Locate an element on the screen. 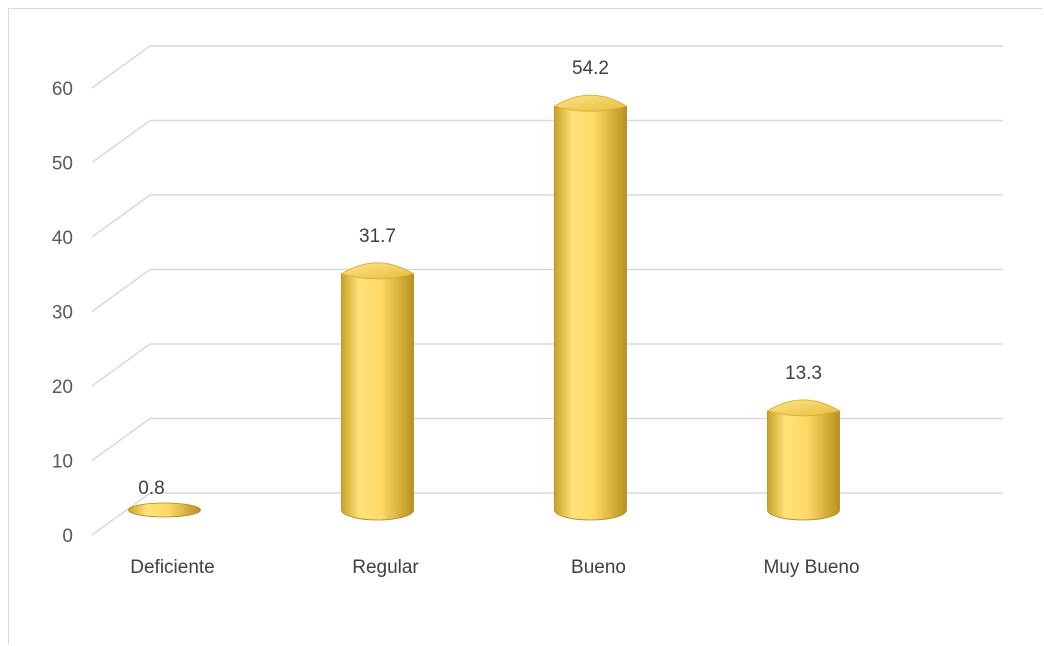  data-label: 0.8 is located at coordinates (151, 488).